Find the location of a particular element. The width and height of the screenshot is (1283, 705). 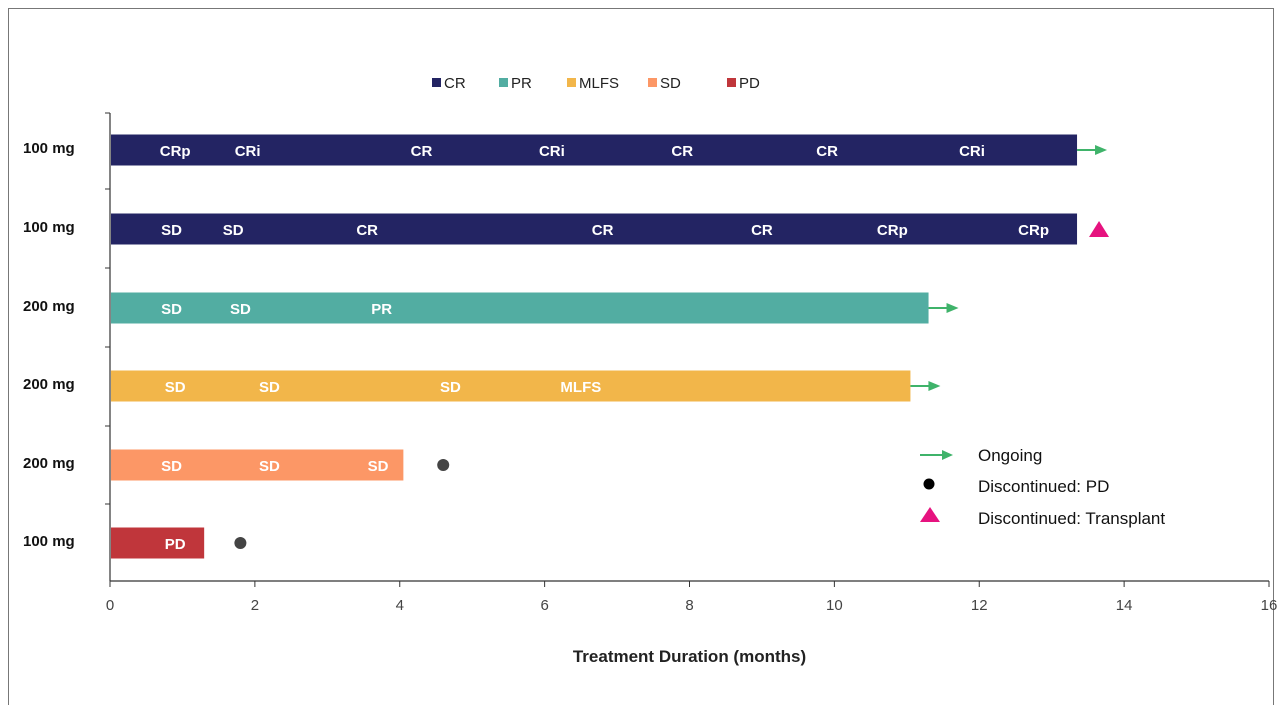

response-label: MLFS is located at coordinates (580, 387).